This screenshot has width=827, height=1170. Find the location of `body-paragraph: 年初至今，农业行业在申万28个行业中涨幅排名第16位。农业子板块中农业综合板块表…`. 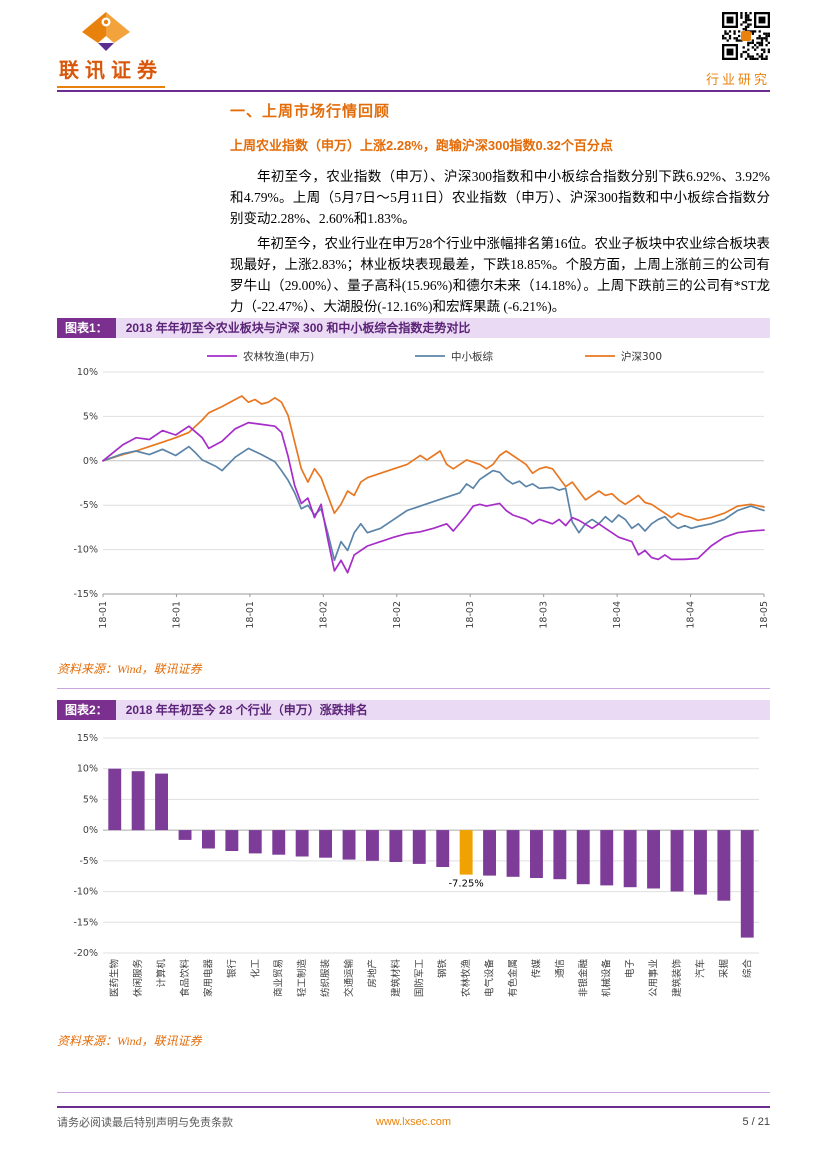

body-paragraph: 年初至今，农业行业在申万28个行业中涨幅排名第16位。农业子板块中农业综合板块表… is located at coordinates (500, 275).